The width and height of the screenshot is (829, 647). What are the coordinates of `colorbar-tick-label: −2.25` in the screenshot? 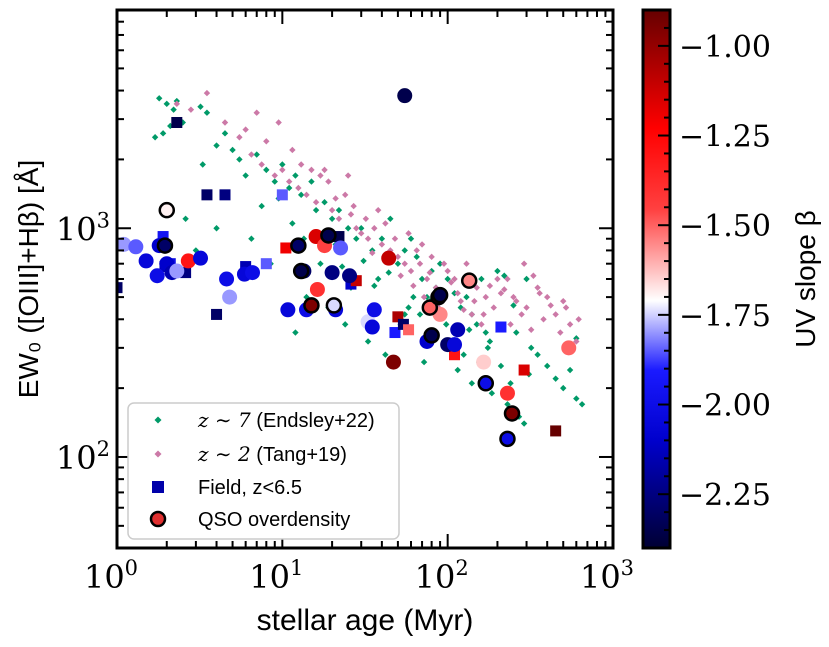 It's located at (725, 495).